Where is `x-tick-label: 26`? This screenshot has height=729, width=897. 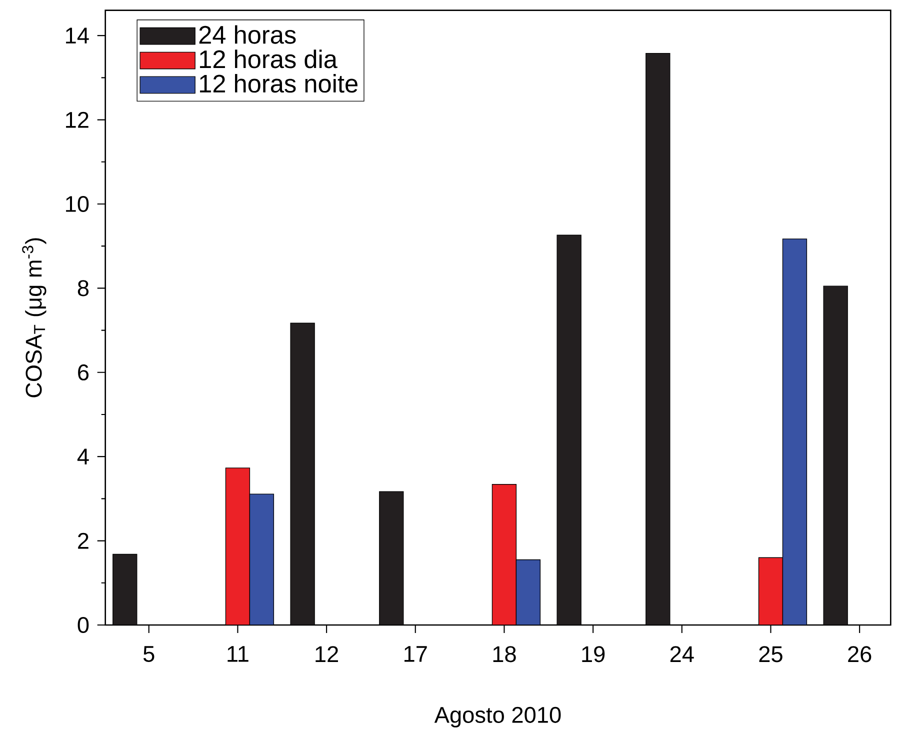
x-tick-label: 26 is located at coordinates (860, 654).